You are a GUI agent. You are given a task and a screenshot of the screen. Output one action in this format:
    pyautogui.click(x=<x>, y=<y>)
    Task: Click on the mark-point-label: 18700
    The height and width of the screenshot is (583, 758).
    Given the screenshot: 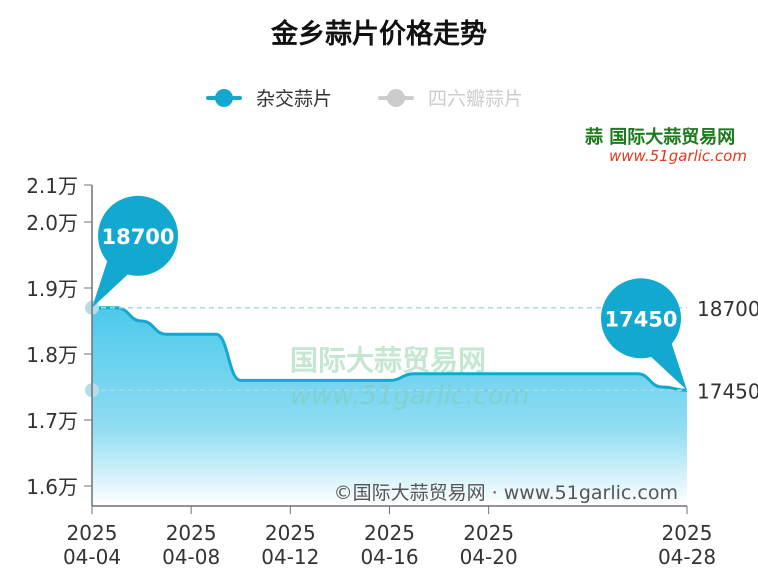 What is the action you would take?
    pyautogui.click(x=137, y=237)
    